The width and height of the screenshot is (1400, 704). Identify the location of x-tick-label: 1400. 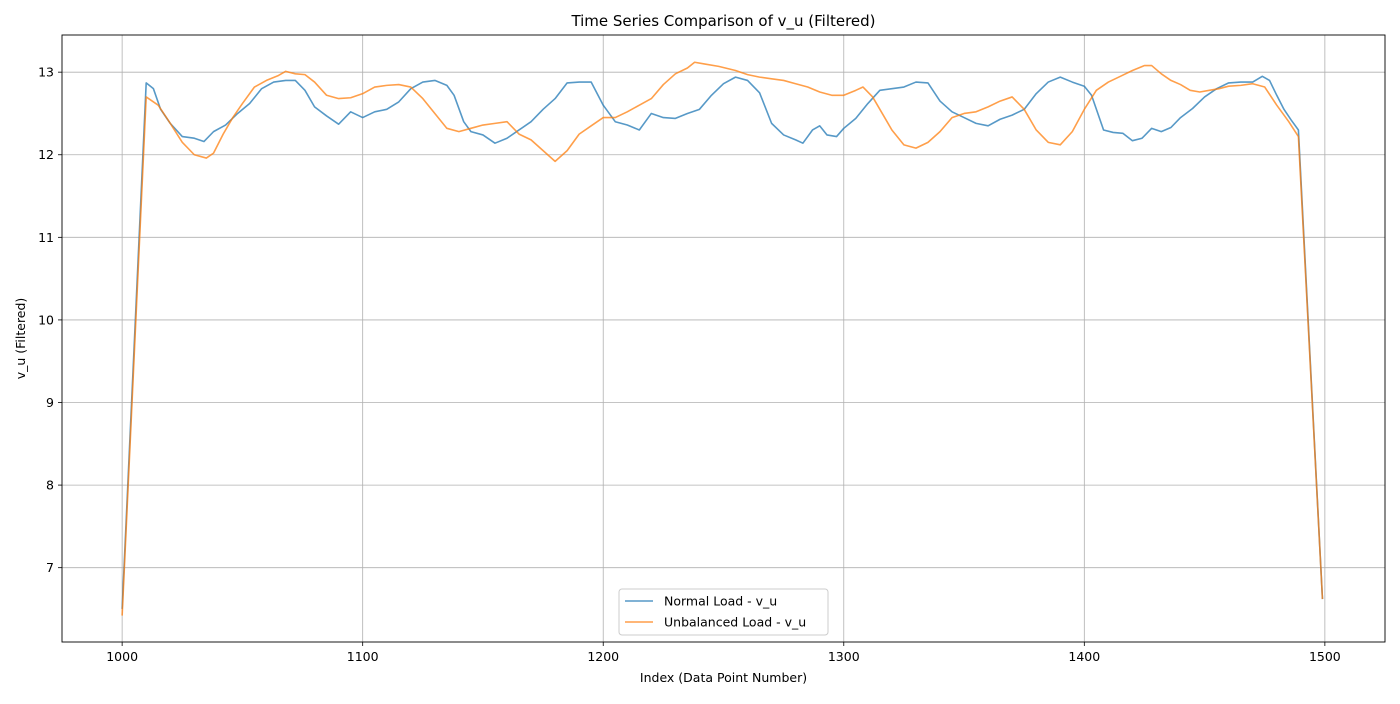
(1084, 656).